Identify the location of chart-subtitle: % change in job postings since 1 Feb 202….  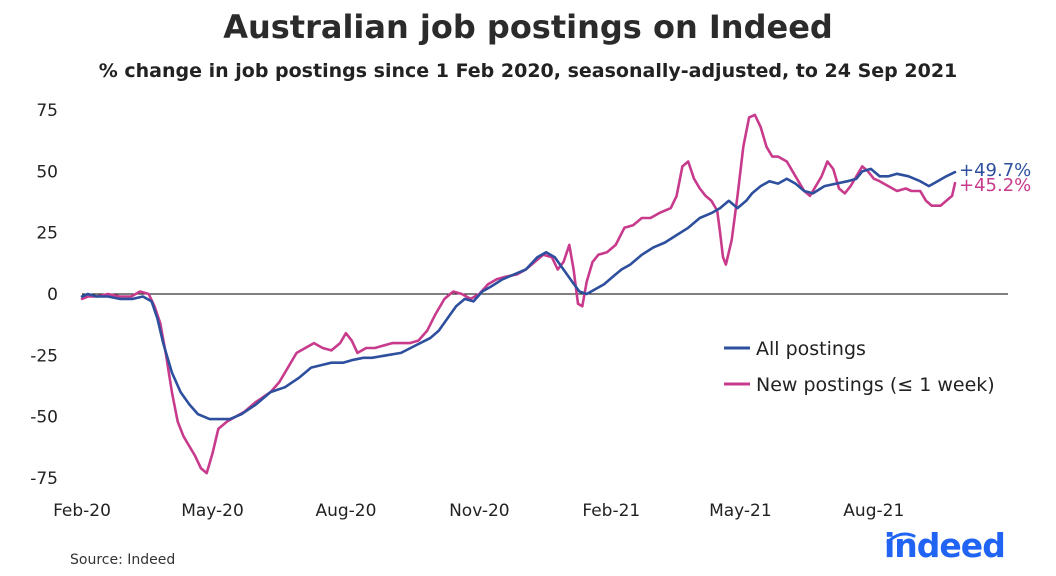
(528, 71).